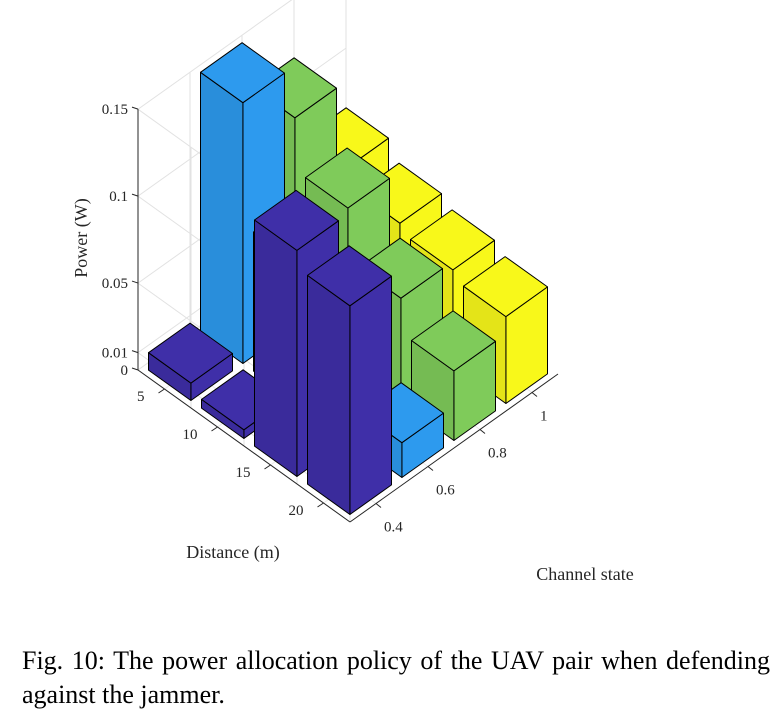 The image size is (782, 724). Describe the element at coordinates (243, 473) in the screenshot. I see `y-tick-label: 15` at that location.